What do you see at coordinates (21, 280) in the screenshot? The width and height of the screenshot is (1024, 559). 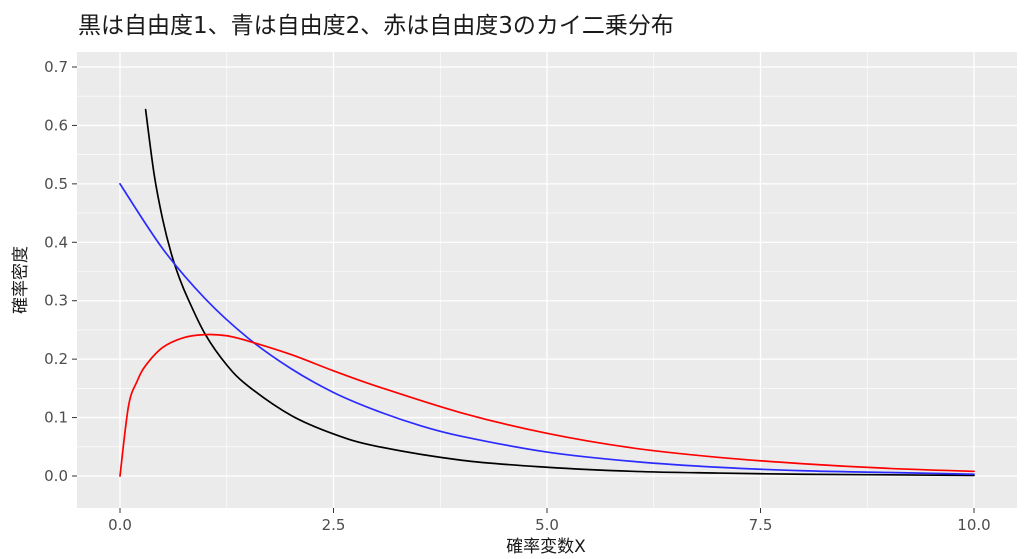 I see `y-axis-title: 確率密度` at bounding box center [21, 280].